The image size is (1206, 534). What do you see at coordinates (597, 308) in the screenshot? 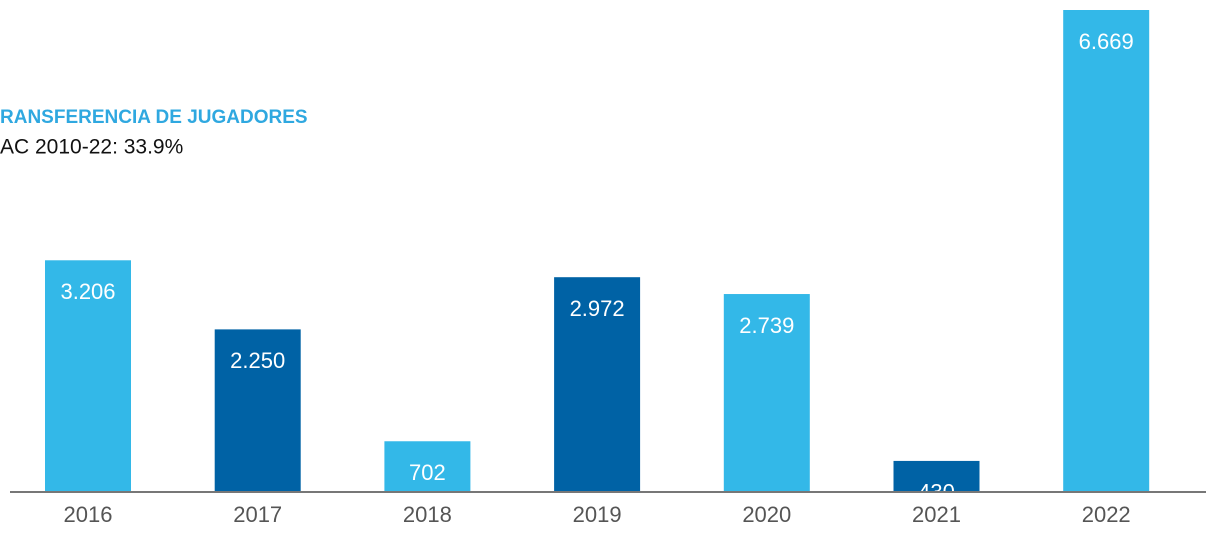
I see `value-label: 2.972` at bounding box center [597, 308].